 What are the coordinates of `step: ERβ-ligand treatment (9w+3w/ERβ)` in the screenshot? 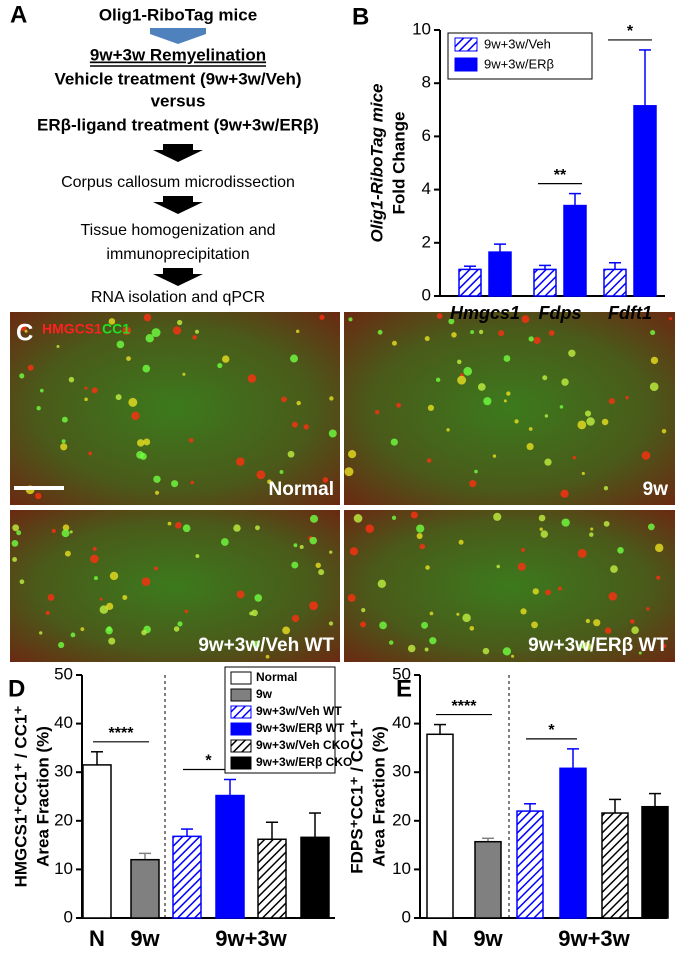 It's located at (178, 124).